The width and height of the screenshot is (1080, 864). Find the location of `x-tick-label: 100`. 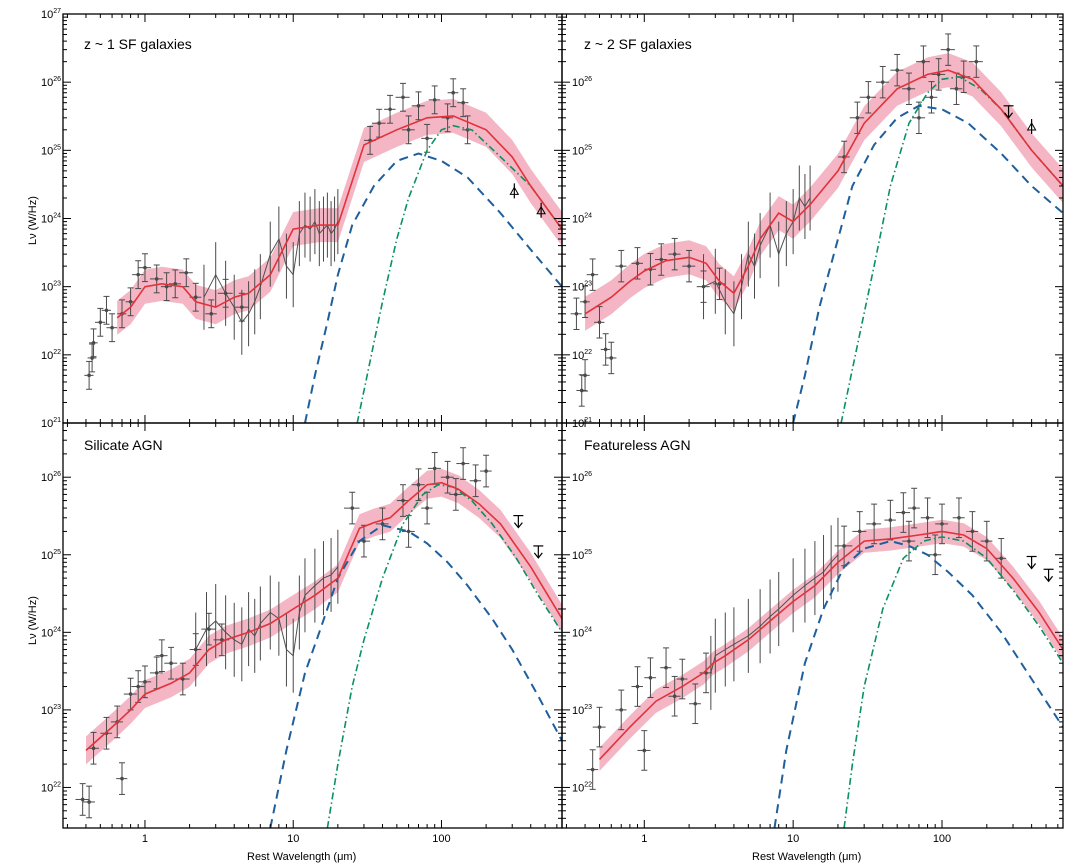

x-tick-label: 100 is located at coordinates (942, 839).